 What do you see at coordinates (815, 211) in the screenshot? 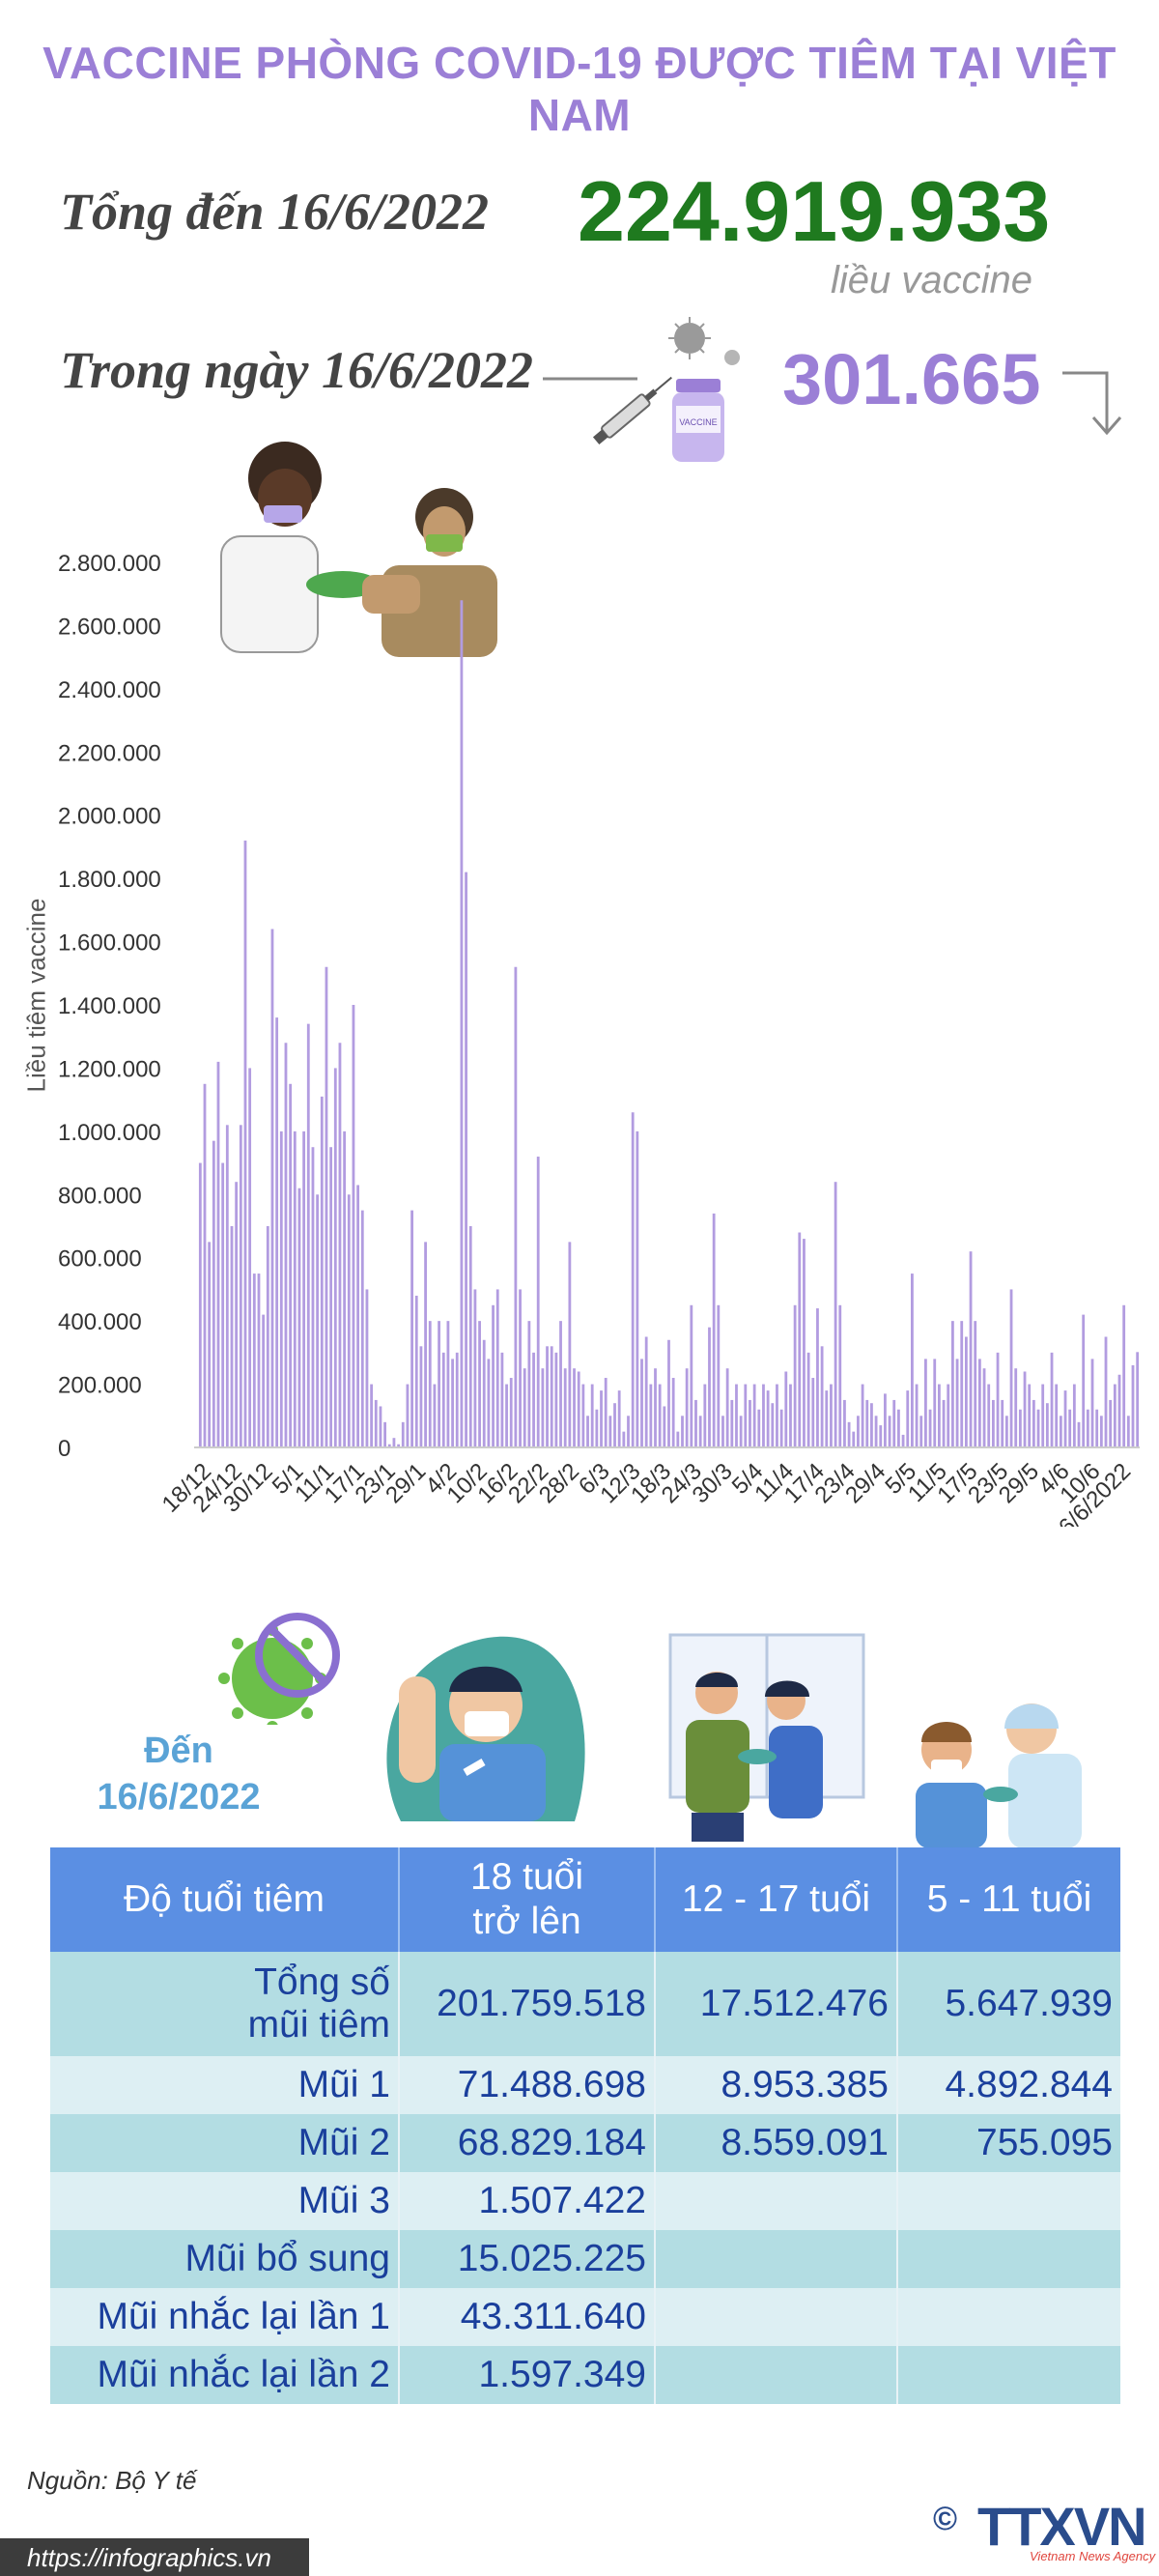
I see `total-value: 224.919.933` at bounding box center [815, 211].